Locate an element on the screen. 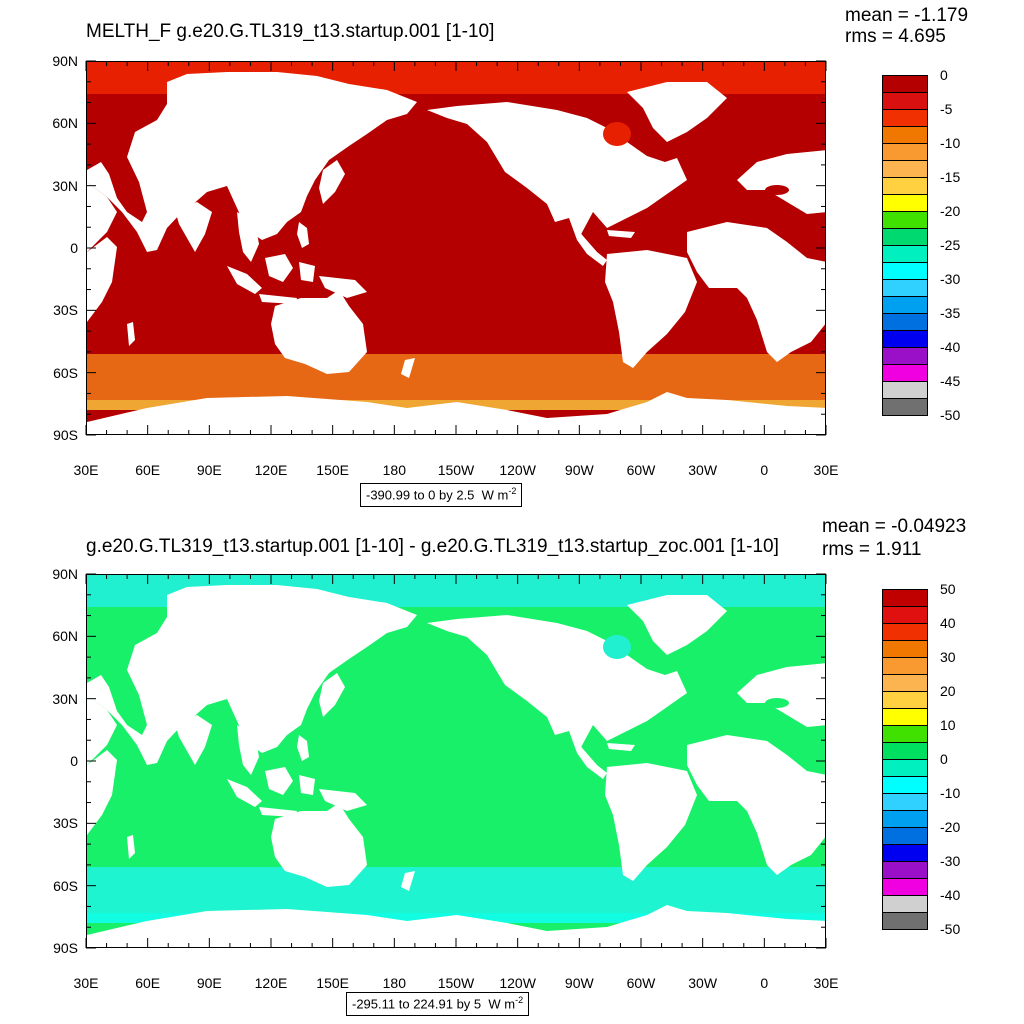  lat-label: 60N is located at coordinates (65, 123).